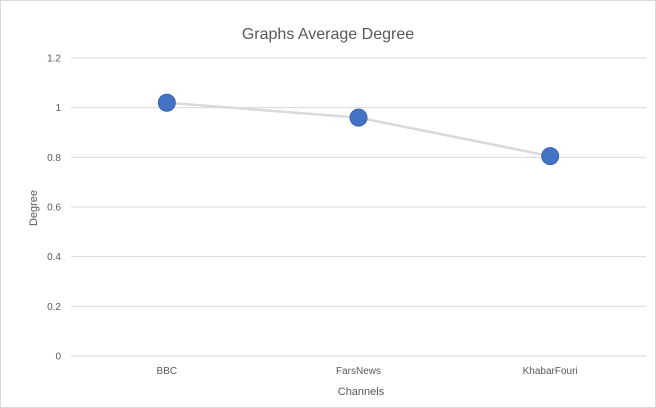 Image resolution: width=656 pixels, height=408 pixels. I want to click on x-axis-title: Channels, so click(361, 392).